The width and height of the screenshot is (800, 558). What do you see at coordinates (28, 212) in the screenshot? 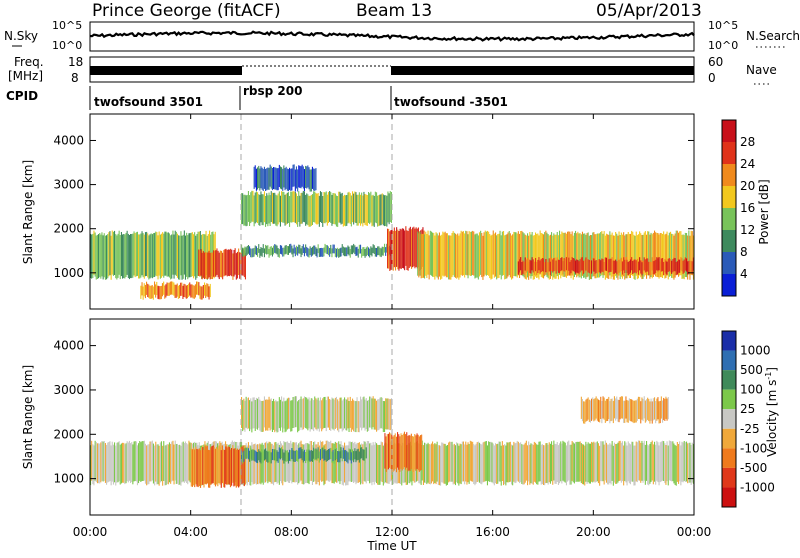
I see `power-ylabel: Slant Range [km]` at bounding box center [28, 212].